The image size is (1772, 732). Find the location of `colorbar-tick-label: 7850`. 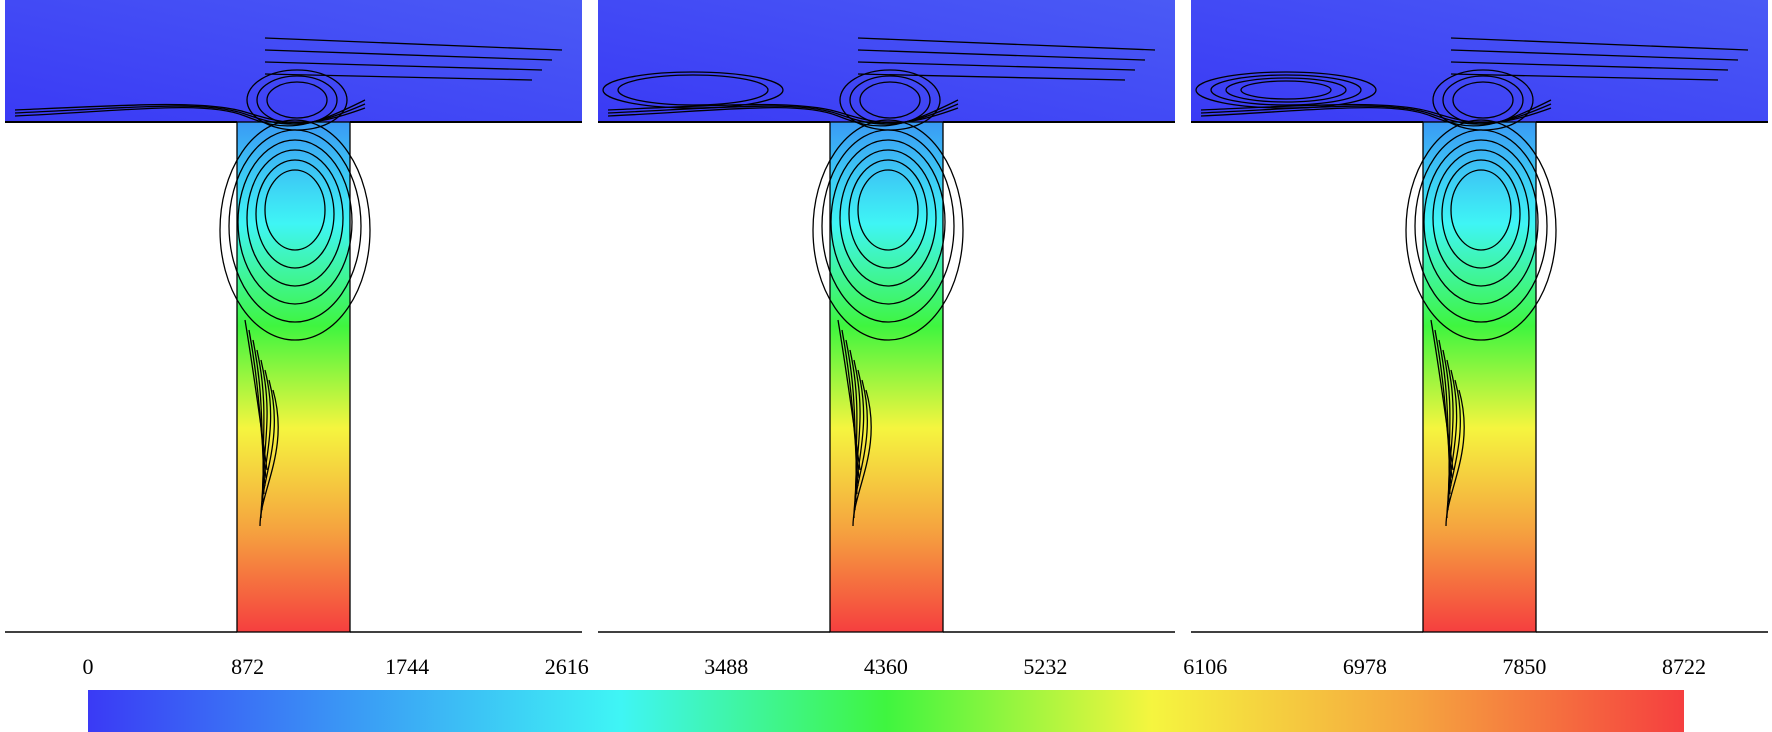

colorbar-tick-label: 7850 is located at coordinates (1524, 666).